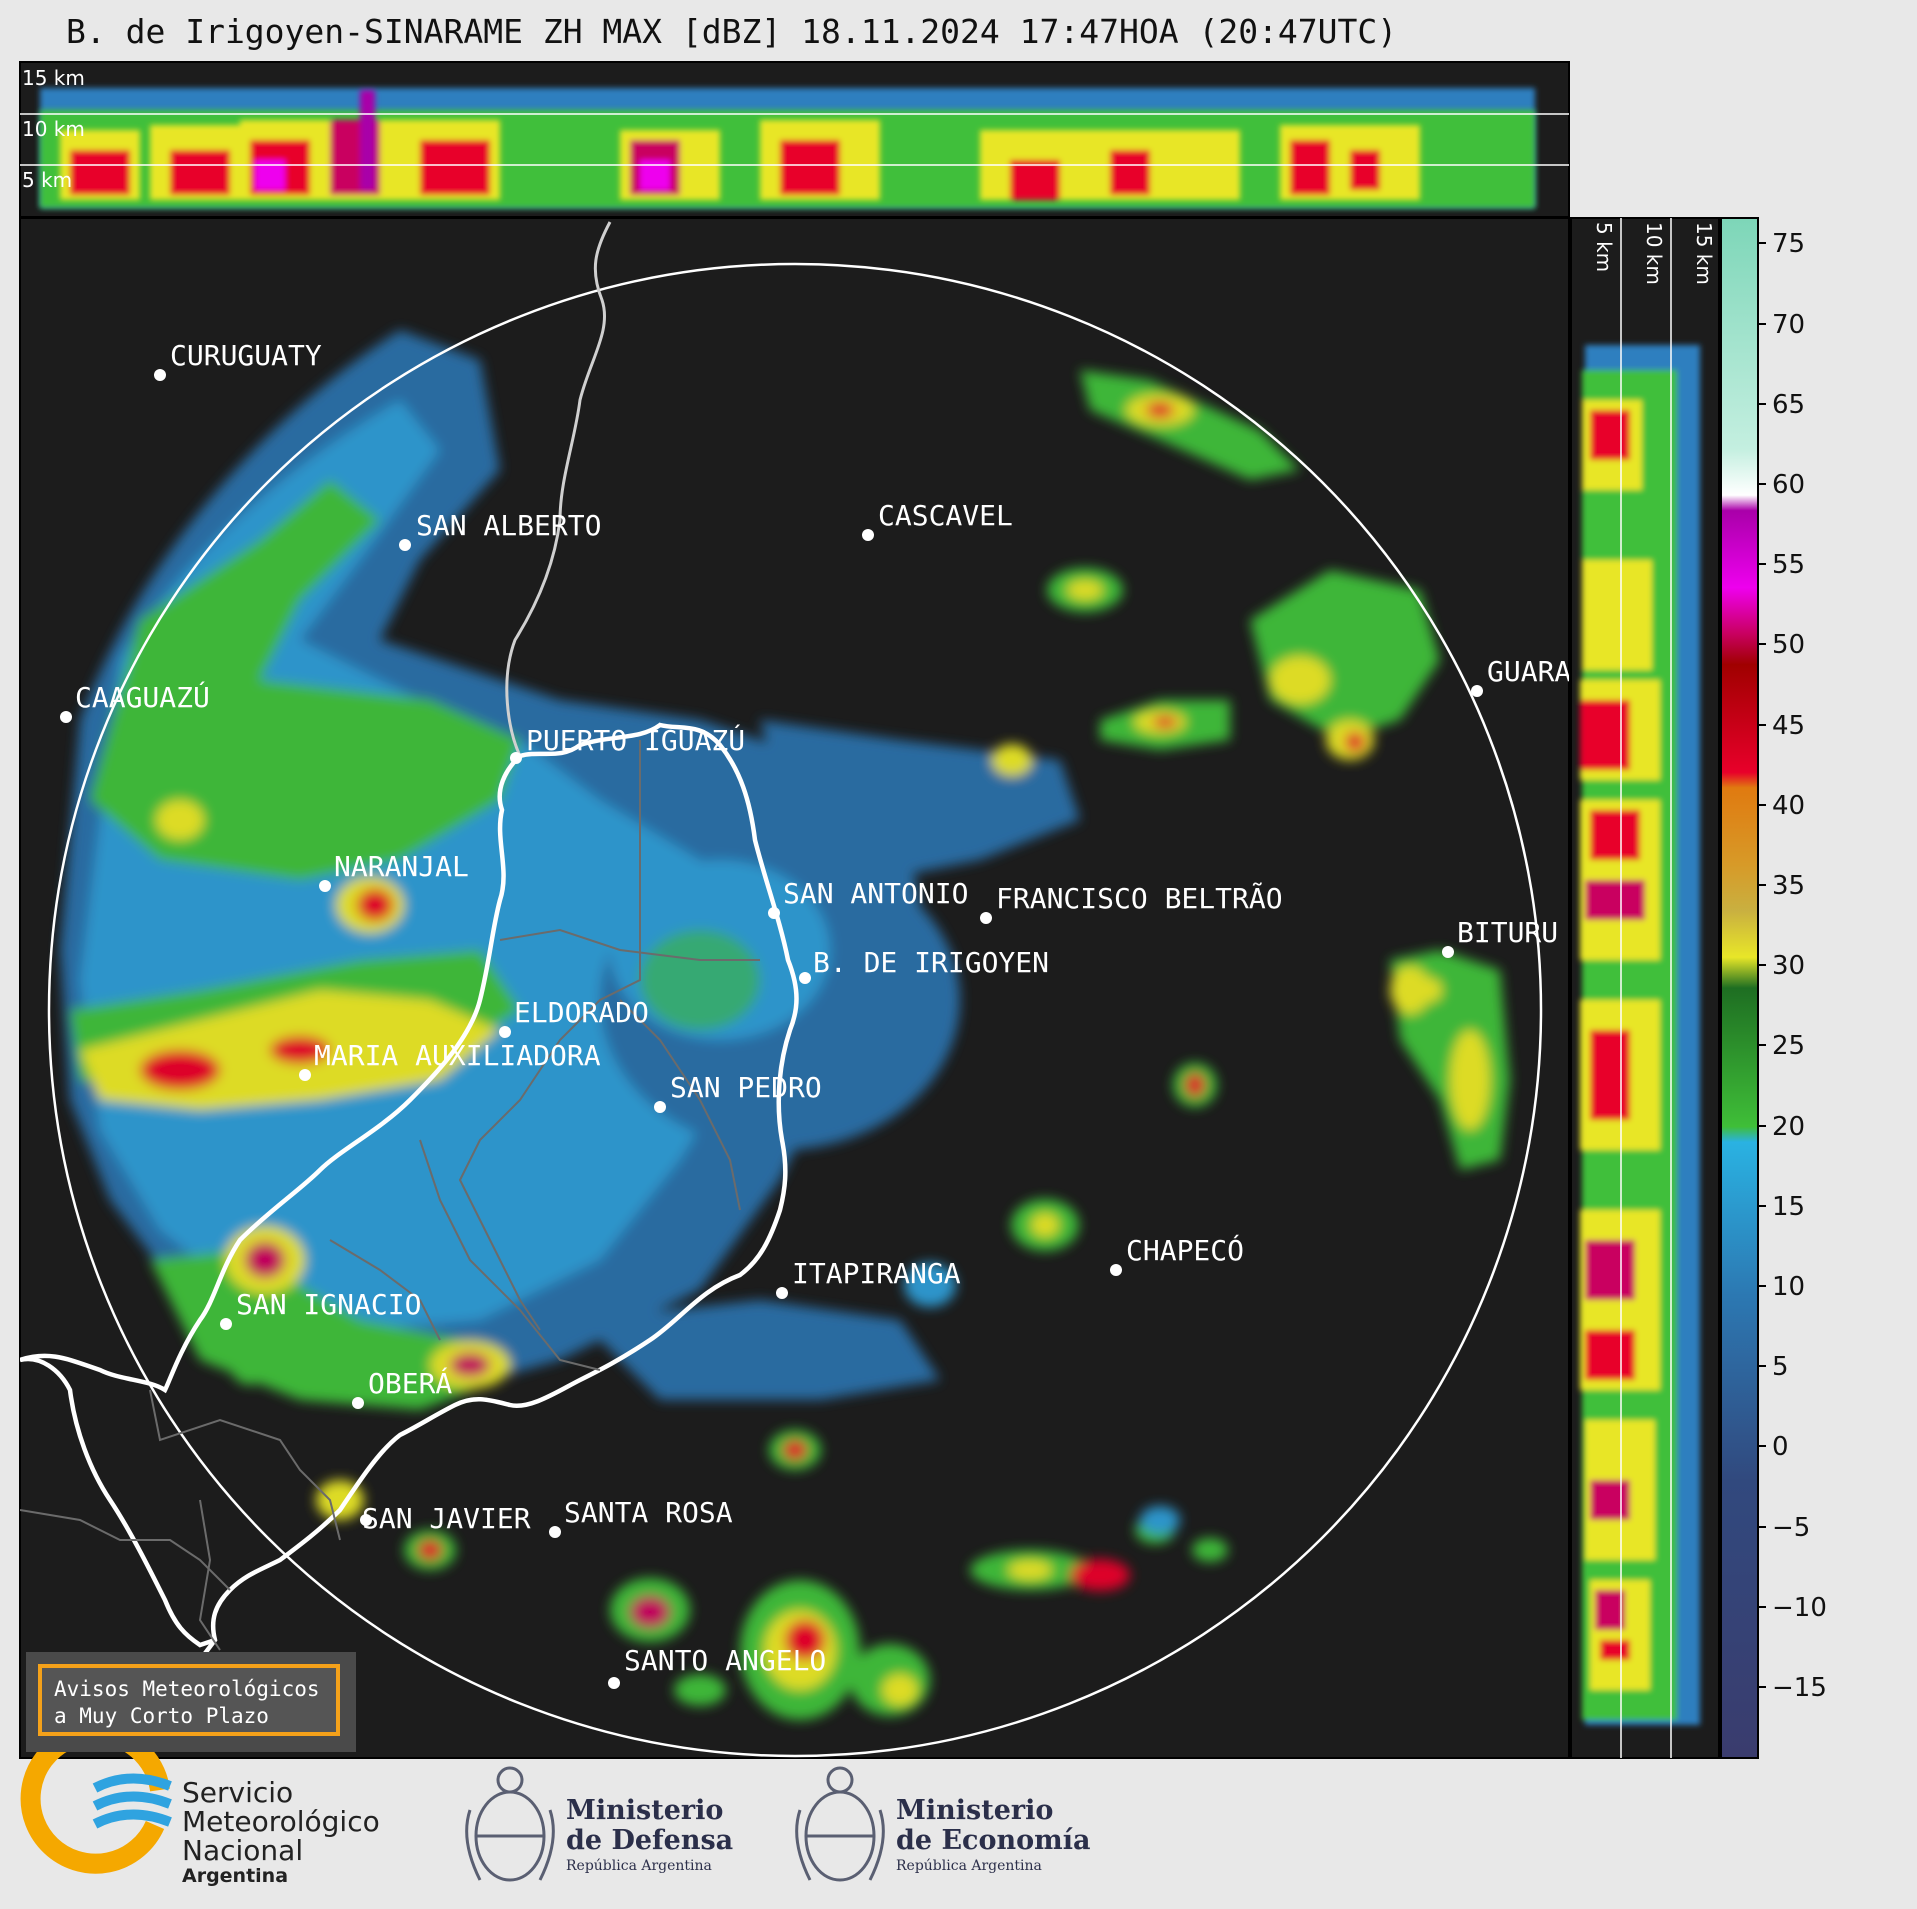 The width and height of the screenshot is (1917, 1909). I want to click on city-chapeco: CHAPECÓ, so click(1177, 1254).